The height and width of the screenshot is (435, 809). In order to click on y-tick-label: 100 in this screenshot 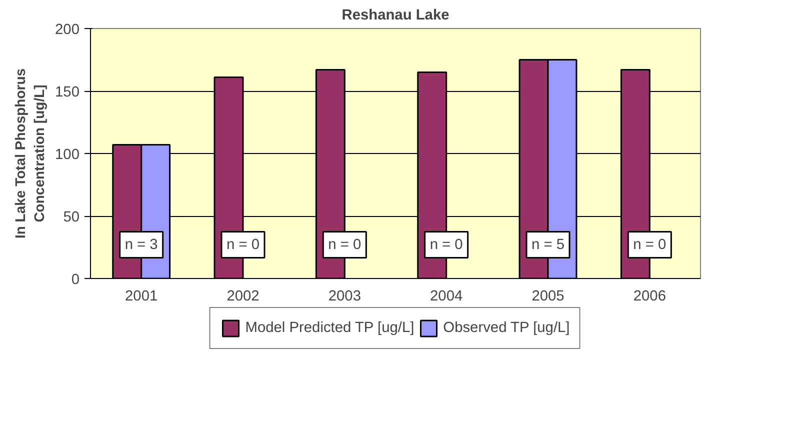, I will do `click(67, 155)`.